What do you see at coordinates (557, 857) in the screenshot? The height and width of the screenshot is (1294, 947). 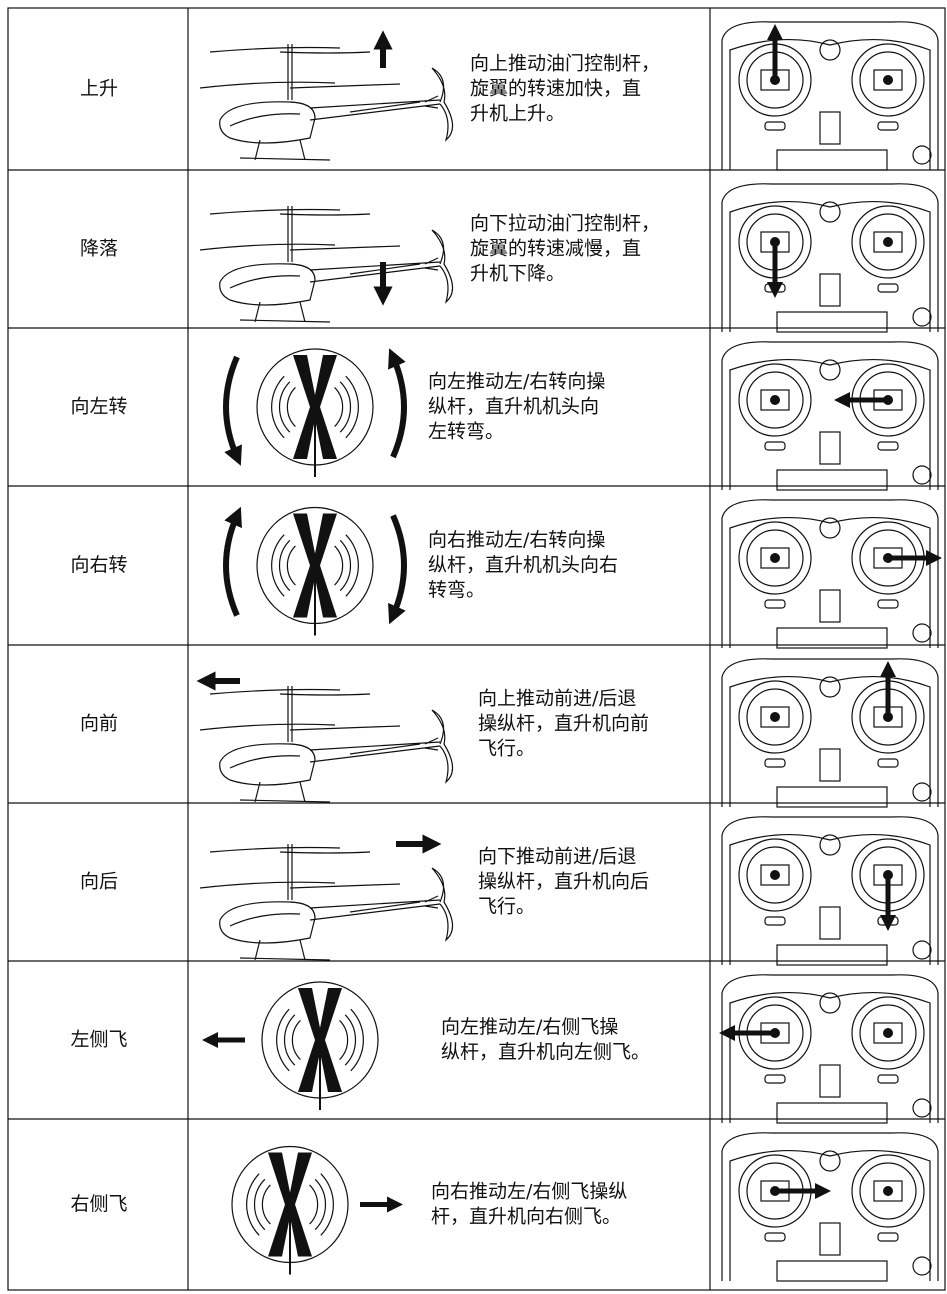 I see `description-line: 向下推动前进/后退` at bounding box center [557, 857].